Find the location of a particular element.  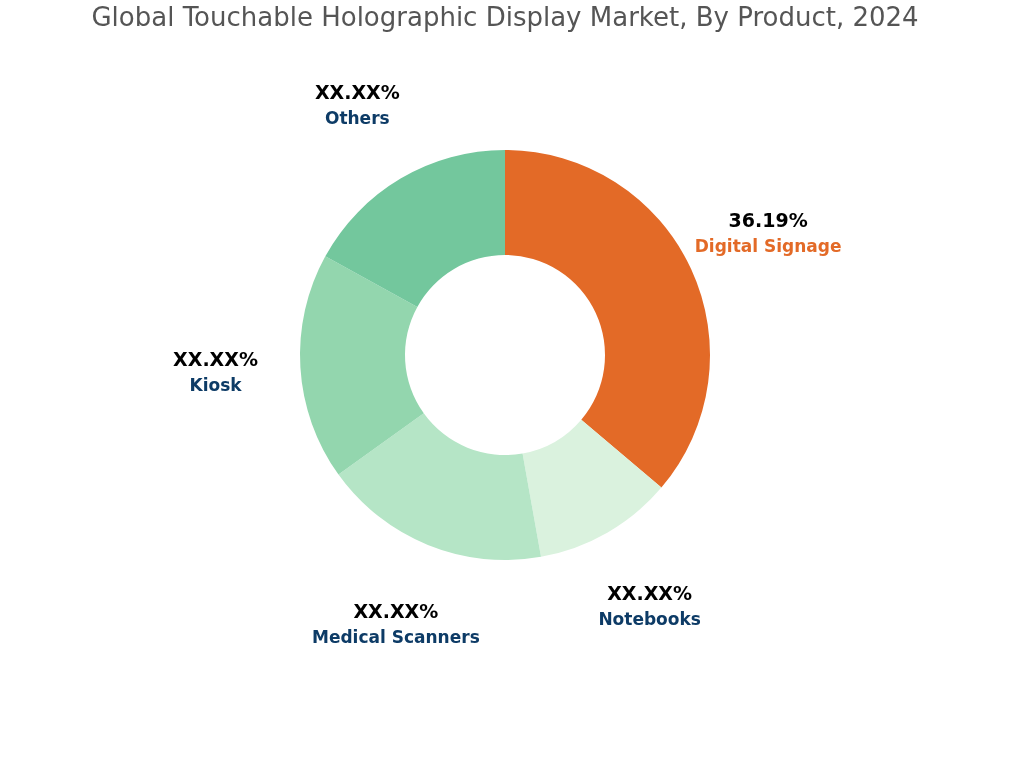

slice-label: Notebooks is located at coordinates (649, 619).